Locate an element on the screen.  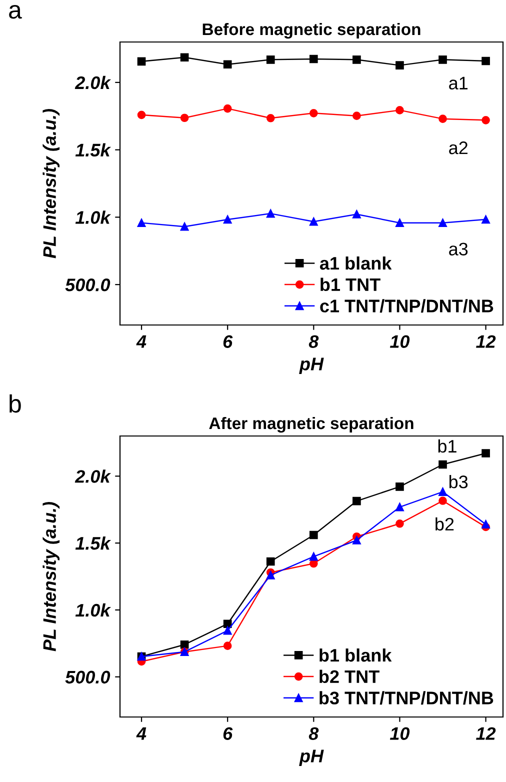
annotation: b1 is located at coordinates (447, 446).